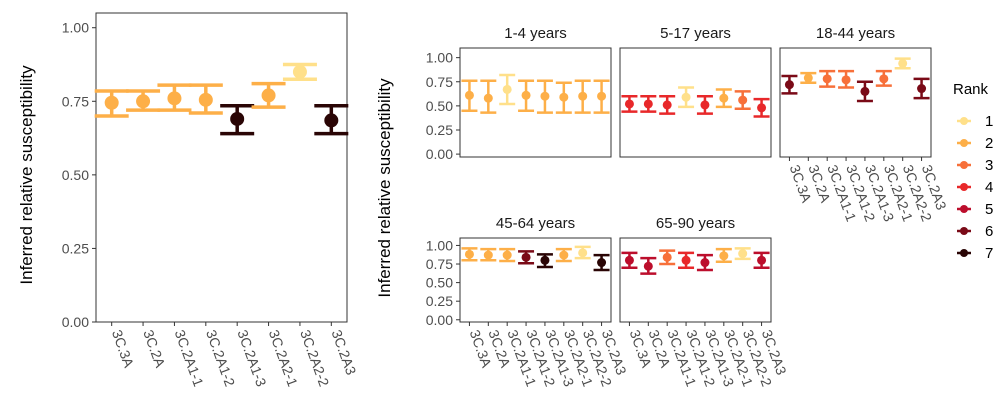  I want to click on legend-item-rank-7: 7, so click(975, 253).